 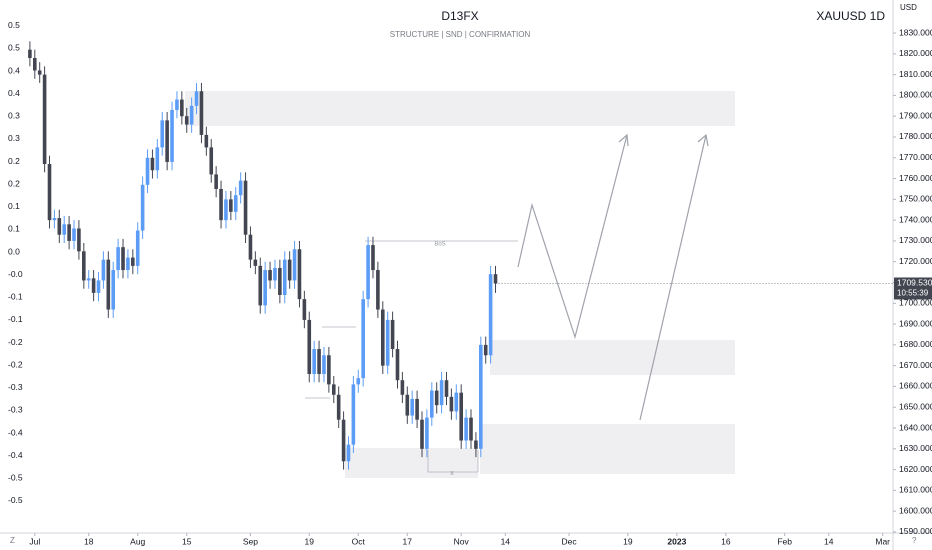 What do you see at coordinates (915, 531) in the screenshot?
I see `y-tick-label: 1590.000` at bounding box center [915, 531].